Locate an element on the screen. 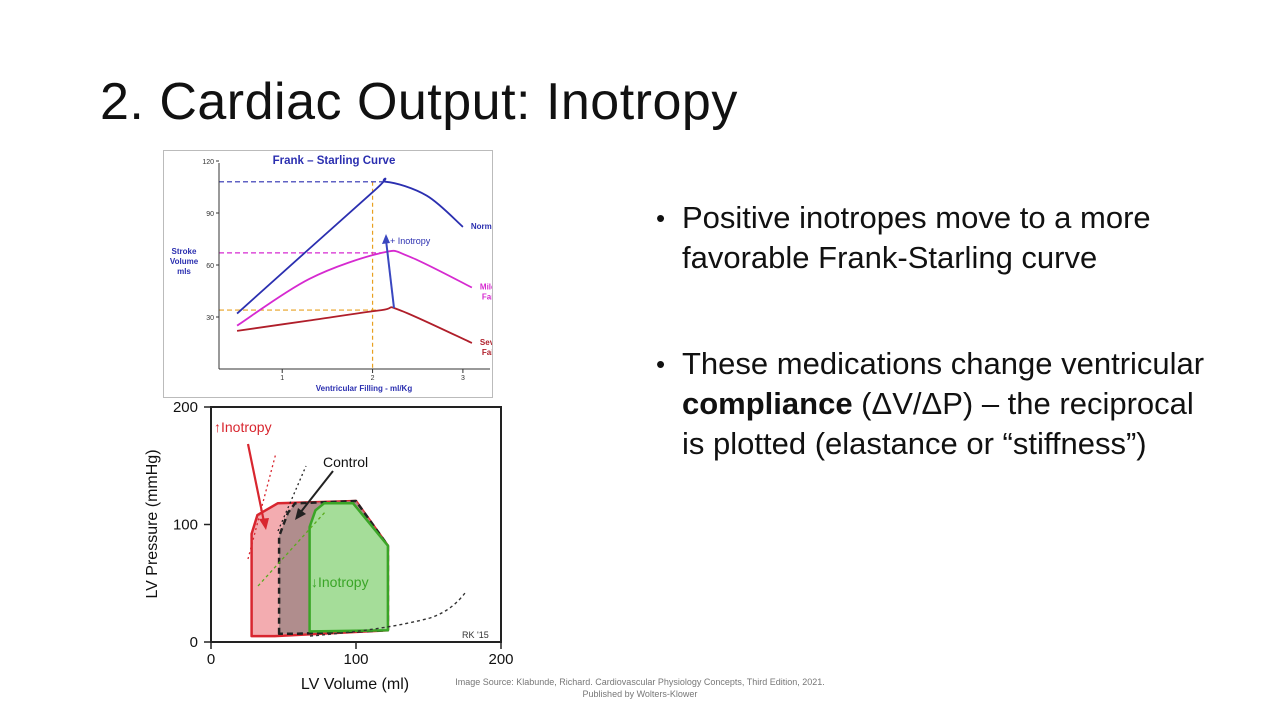 This screenshot has height=720, width=1280. x-axis-label: LV Volume (ml) is located at coordinates (355, 684).